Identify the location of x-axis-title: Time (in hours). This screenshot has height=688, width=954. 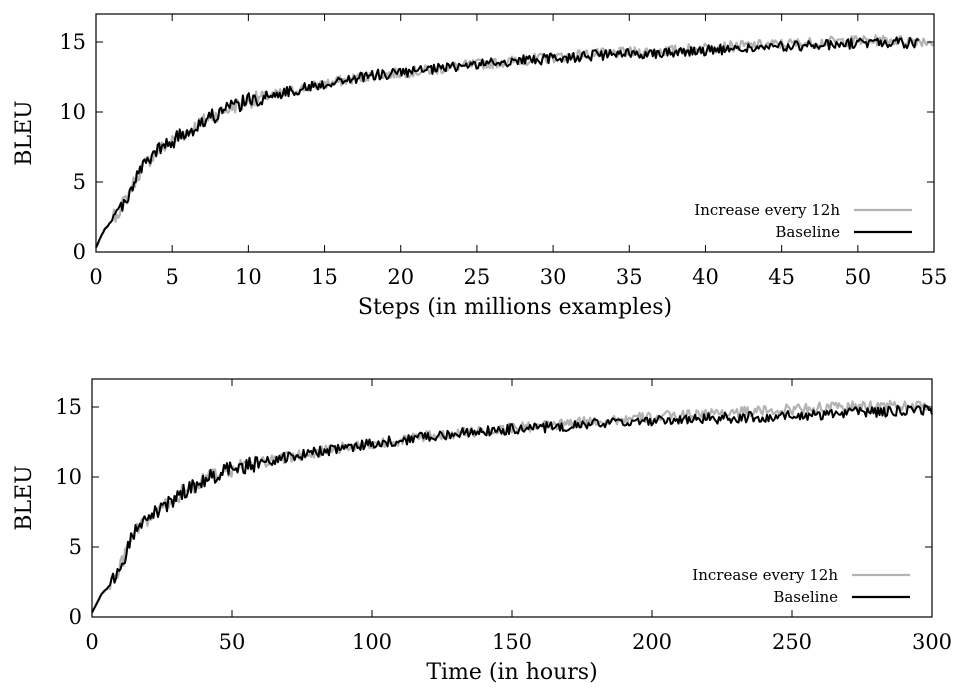
(511, 672).